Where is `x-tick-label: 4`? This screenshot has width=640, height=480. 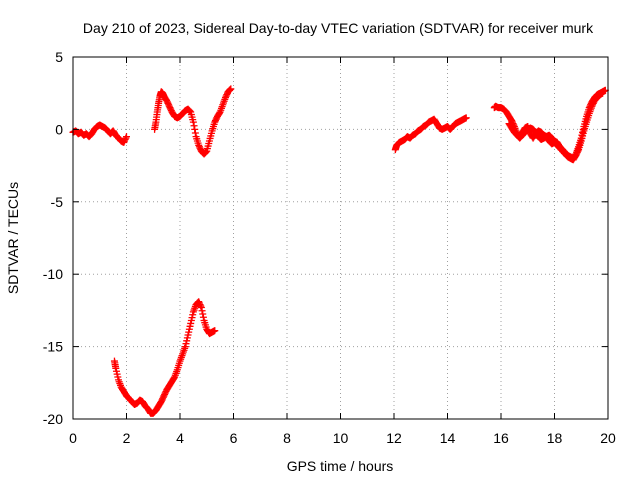
x-tick-label: 4 is located at coordinates (180, 438).